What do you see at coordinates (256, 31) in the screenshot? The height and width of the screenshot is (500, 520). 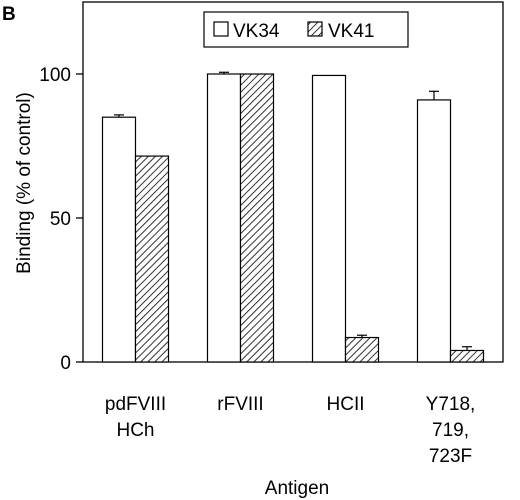 I see `legend-label: VK34` at bounding box center [256, 31].